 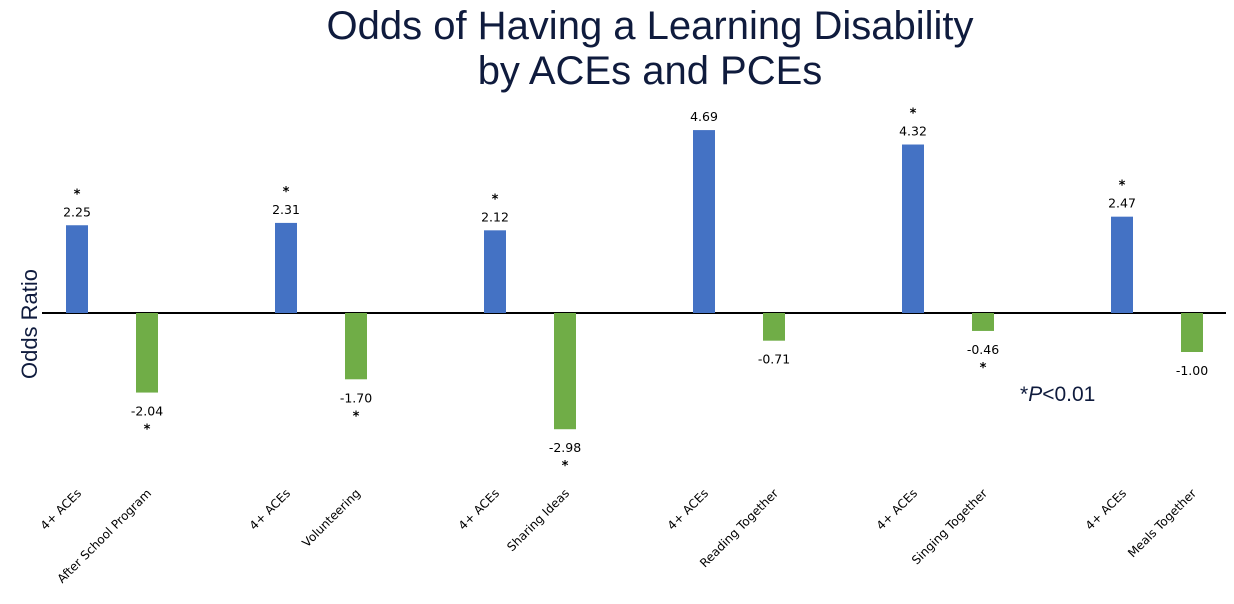 What do you see at coordinates (704, 116) in the screenshot?
I see `data-label: 4.69` at bounding box center [704, 116].